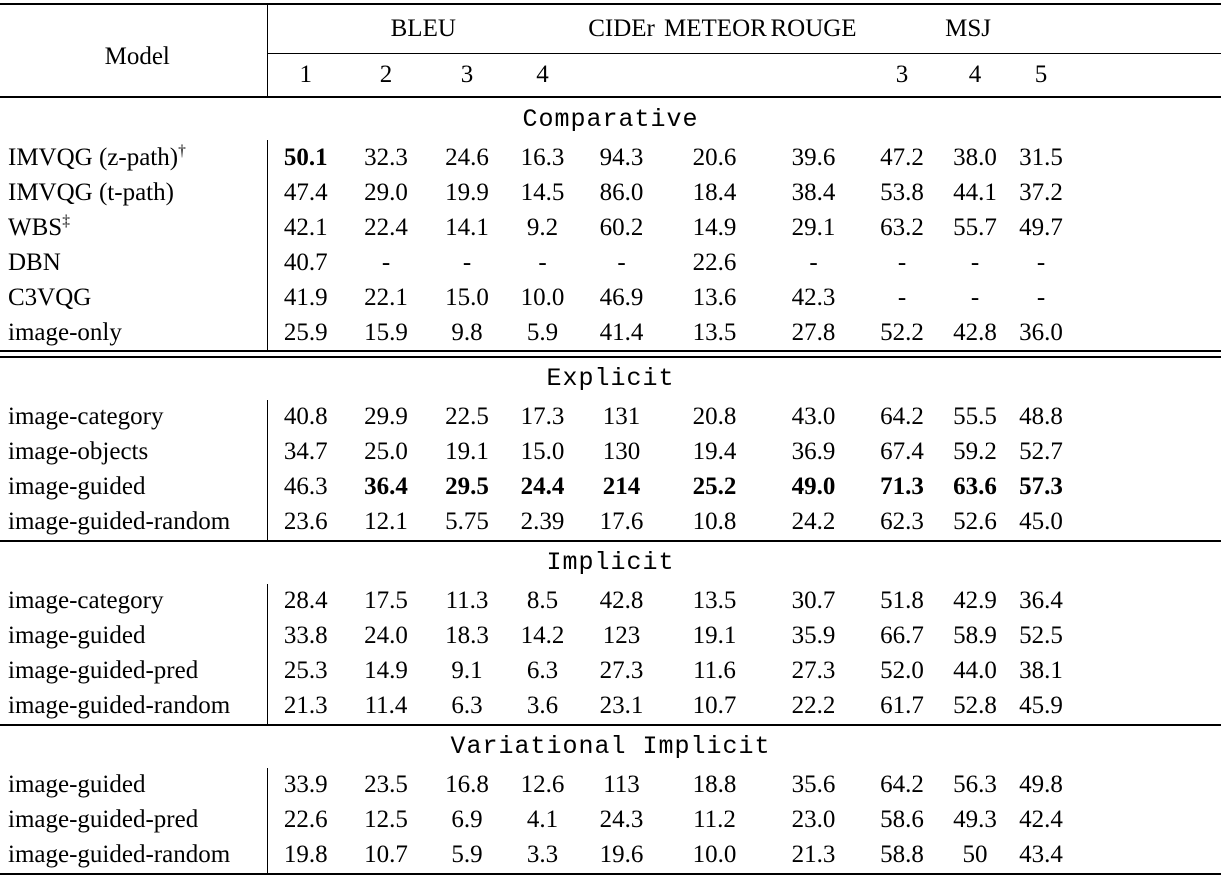 Image resolution: width=1221 pixels, height=887 pixels. I want to click on table-row: C3VQG 41.9 22.1 15.0 10.0 46.9 13.6 42.3 - - -, so click(610, 297).